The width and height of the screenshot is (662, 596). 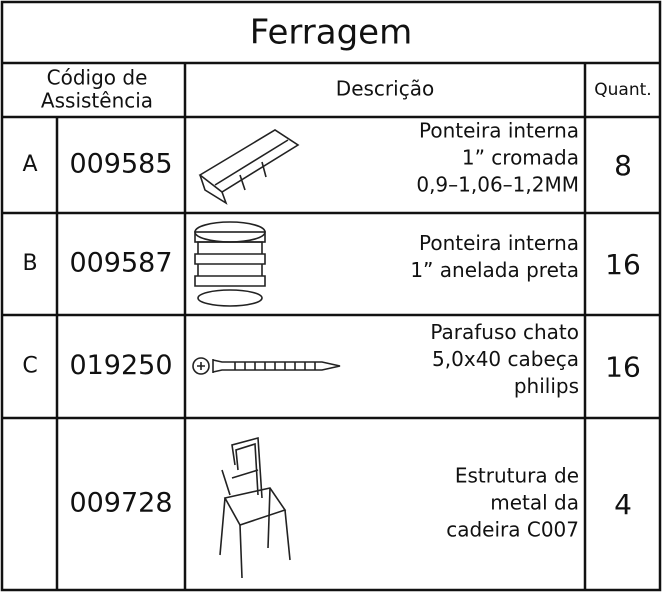 What do you see at coordinates (120, 365) in the screenshot?
I see `part-code: 019250` at bounding box center [120, 365].